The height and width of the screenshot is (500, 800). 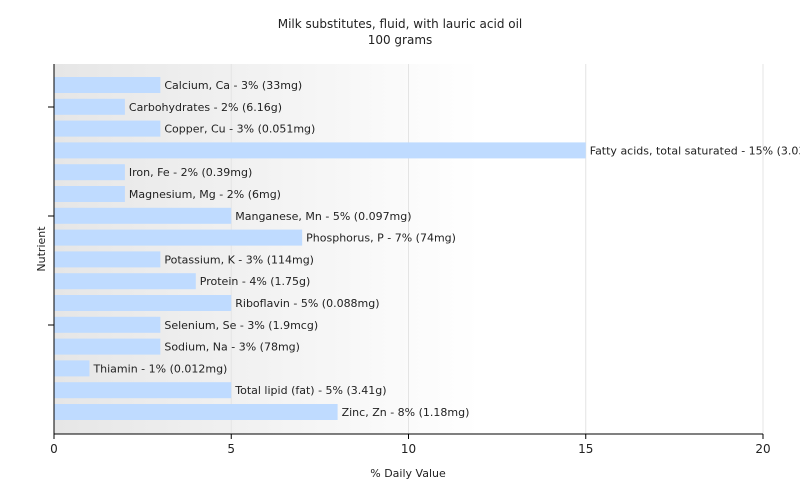 I want to click on bar-label: Calcium, Ca - 3% (33mg), so click(x=233, y=85).